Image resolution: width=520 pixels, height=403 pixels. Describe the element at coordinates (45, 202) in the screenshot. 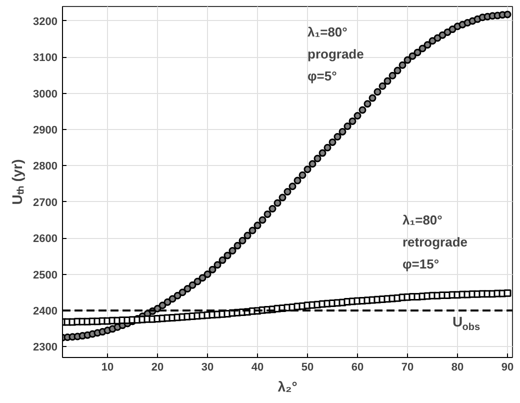

I see `y-tick-label: 2700` at that location.